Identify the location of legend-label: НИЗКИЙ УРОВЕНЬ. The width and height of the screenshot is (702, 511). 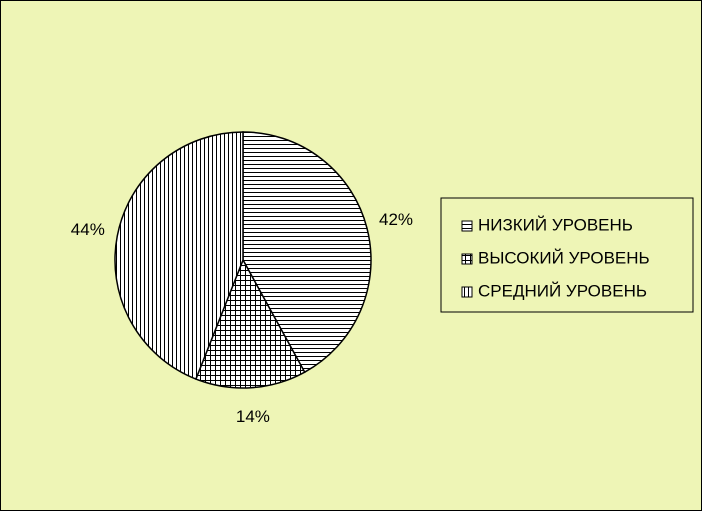
(555, 224).